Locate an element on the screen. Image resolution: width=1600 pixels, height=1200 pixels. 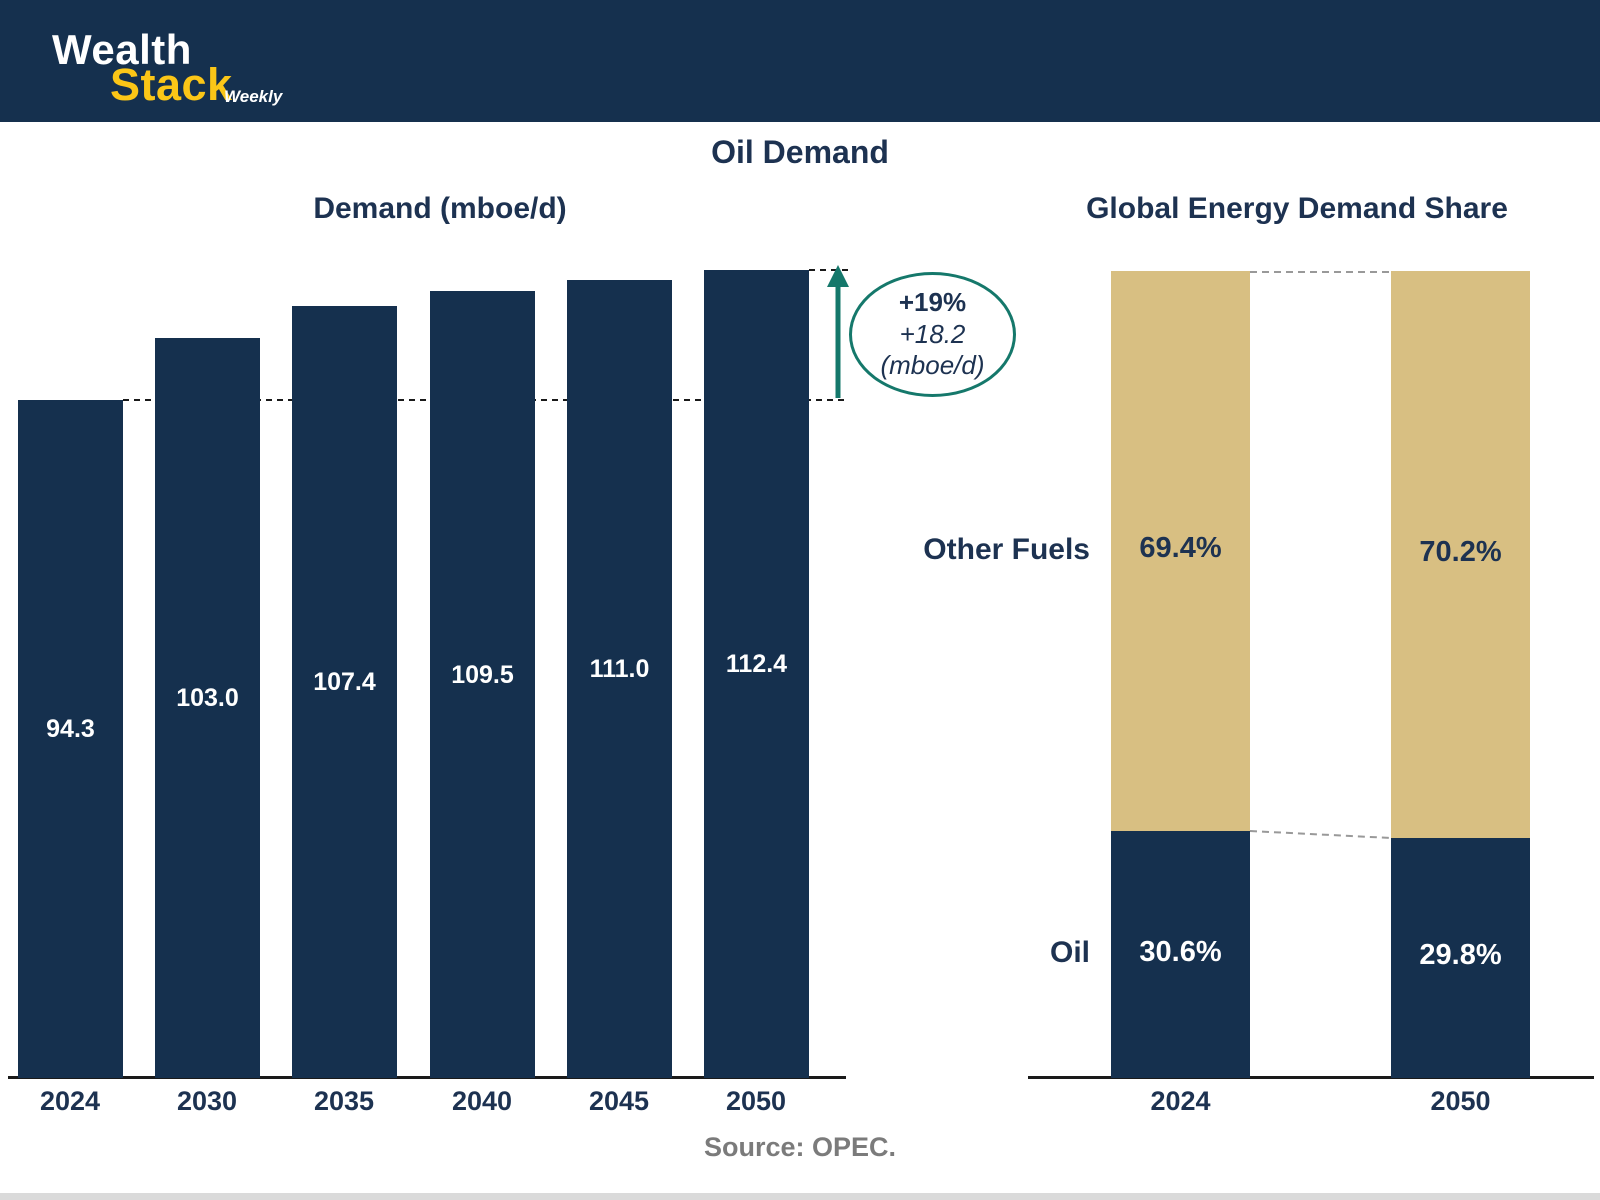
share-oil-label: 29.8% is located at coordinates (1460, 955).